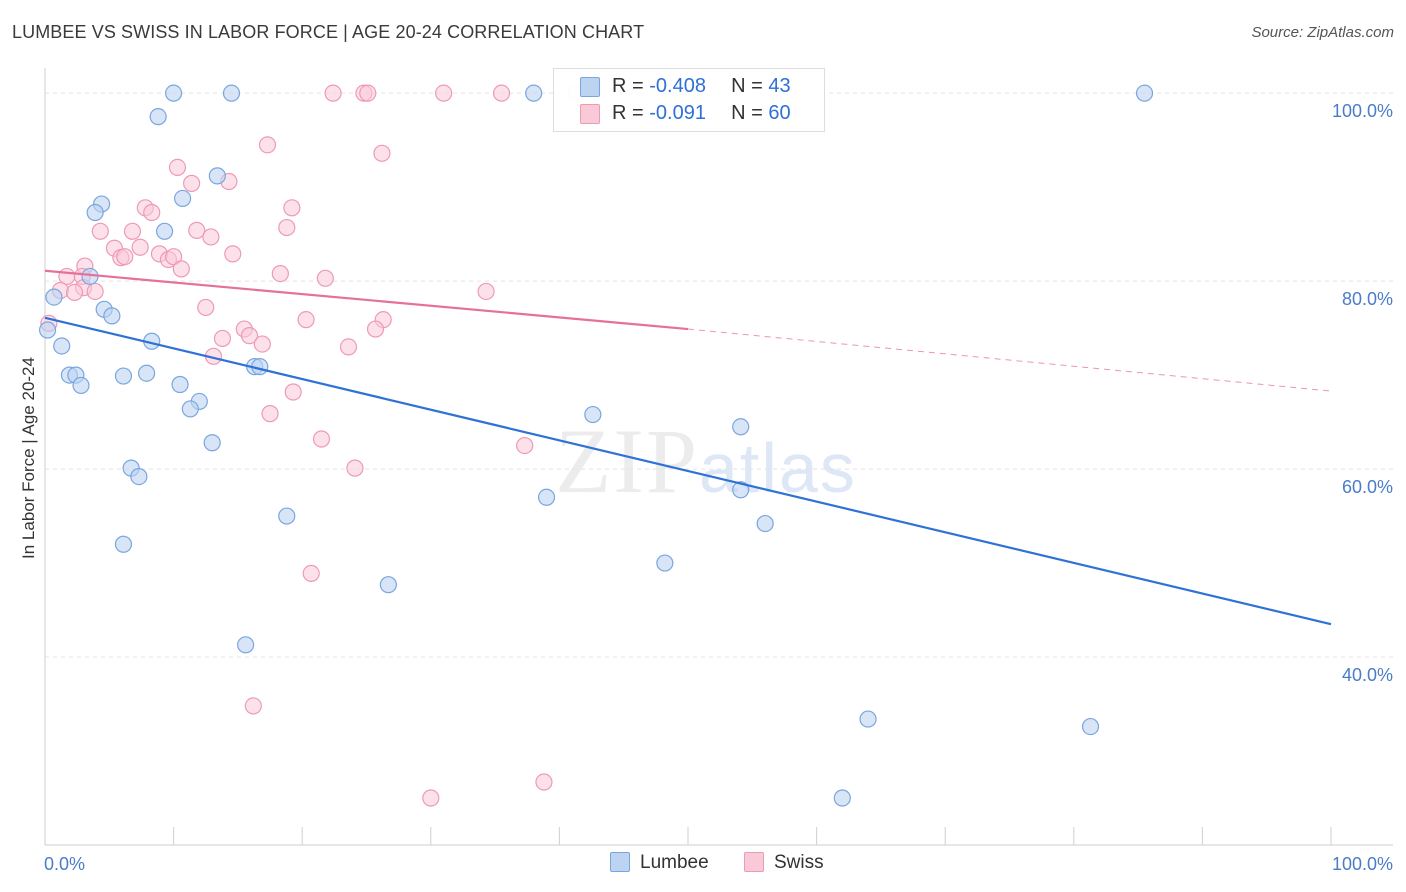 The width and height of the screenshot is (1406, 892). Describe the element at coordinates (631, 113) in the screenshot. I see `swiss-r-label: R =` at that location.